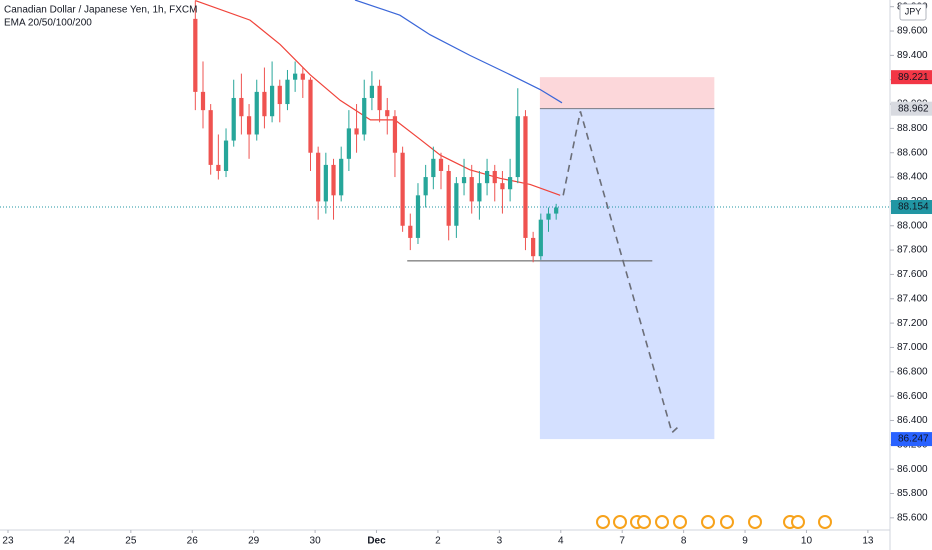 This screenshot has width=932, height=550. I want to click on x-tick-label: 26, so click(193, 541).